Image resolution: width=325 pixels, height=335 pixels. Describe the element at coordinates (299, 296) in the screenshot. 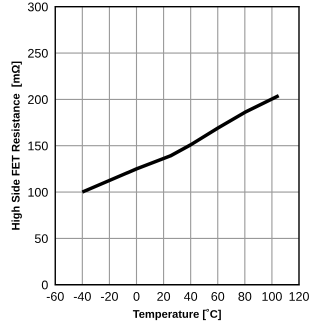

I see `x-tick-label: 120` at that location.